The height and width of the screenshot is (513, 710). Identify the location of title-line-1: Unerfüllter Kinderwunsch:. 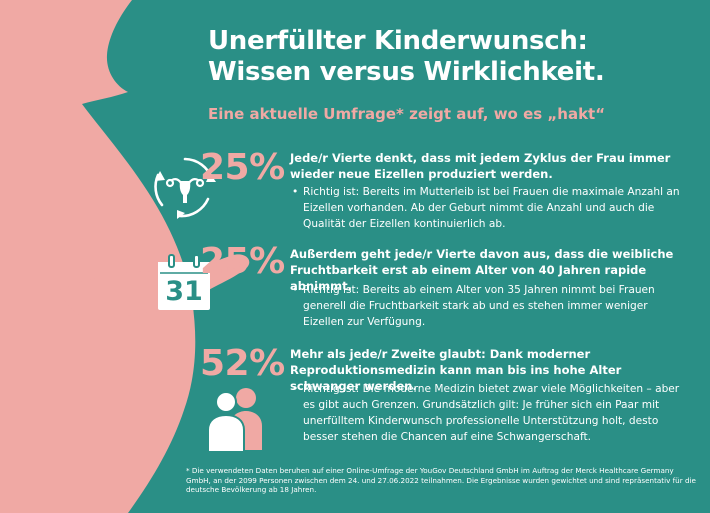
(398, 41).